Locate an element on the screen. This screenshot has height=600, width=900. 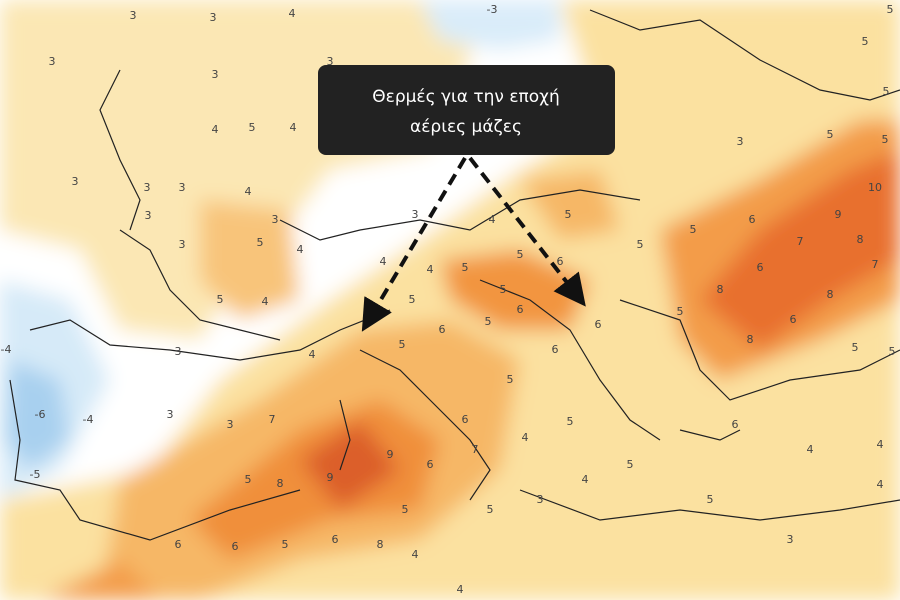
map-label: -3 is located at coordinates (492, 9).